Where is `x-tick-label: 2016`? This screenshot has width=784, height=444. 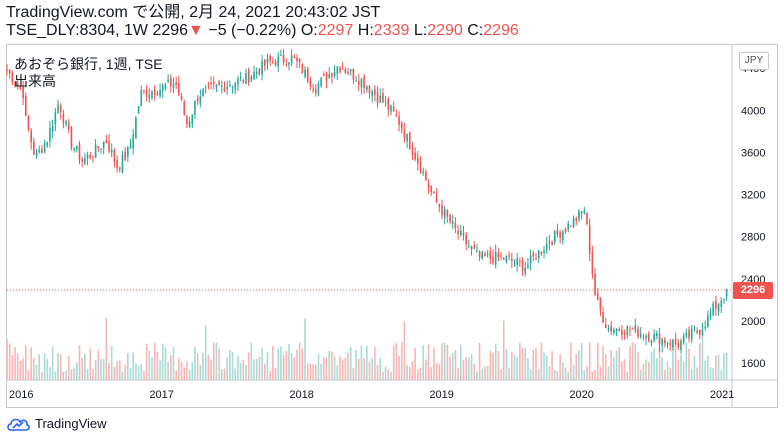
x-tick-label: 2016 is located at coordinates (21, 395).